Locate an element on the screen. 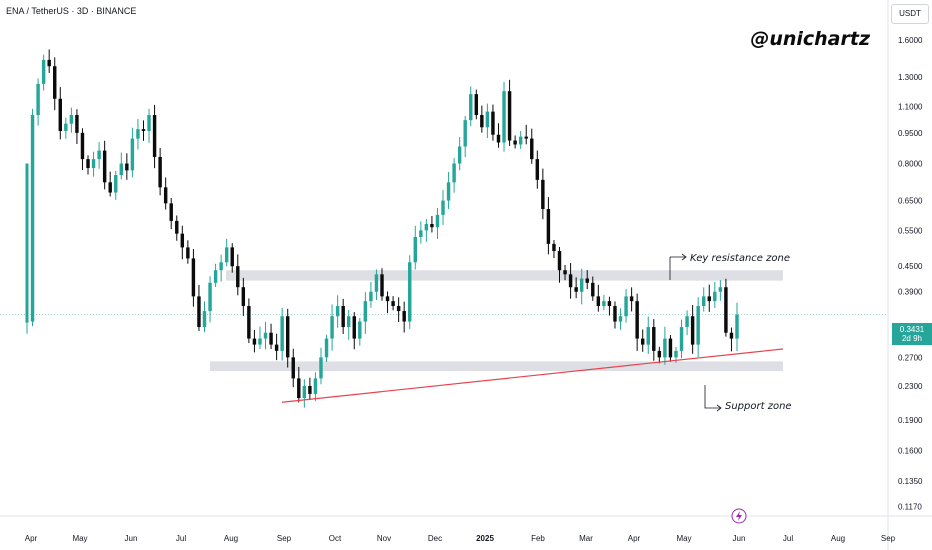 The image size is (932, 550). support-arrow is located at coordinates (713, 398).